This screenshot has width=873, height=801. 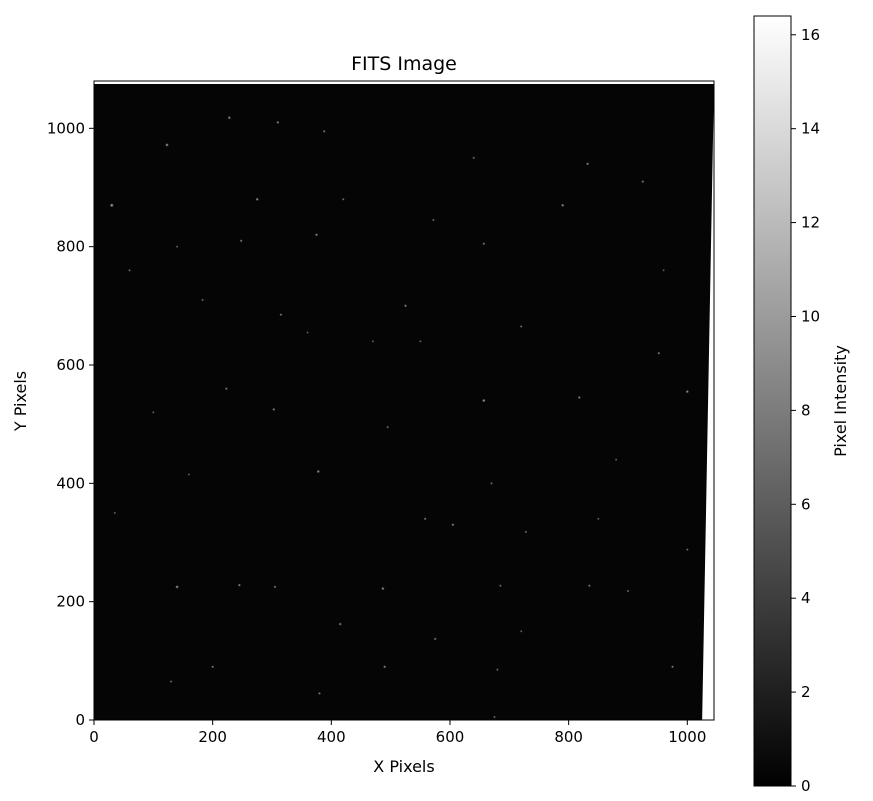 I want to click on colorbar-tick-label: 12, so click(x=810, y=223).